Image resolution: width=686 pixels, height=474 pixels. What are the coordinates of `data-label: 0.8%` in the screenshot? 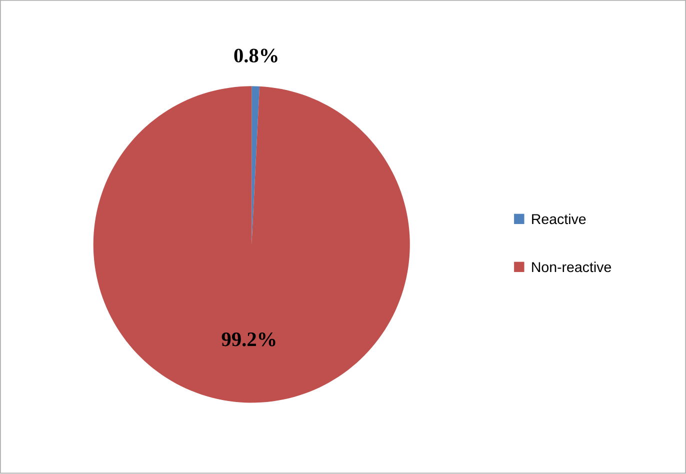 It's located at (256, 55).